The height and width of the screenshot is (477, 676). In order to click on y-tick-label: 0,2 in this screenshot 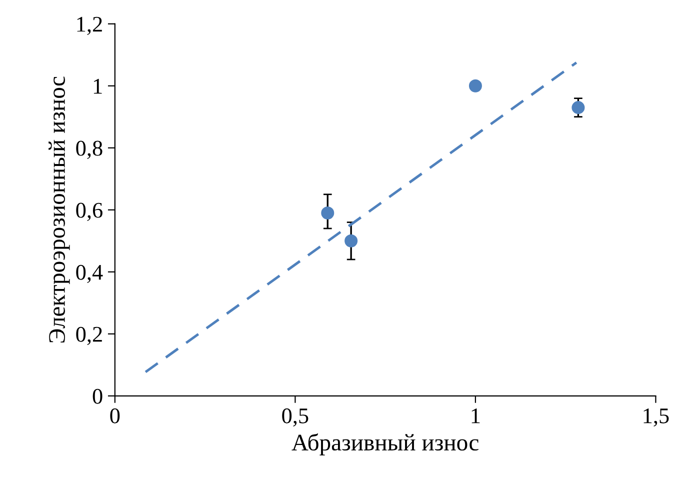, I will do `click(89, 336)`.